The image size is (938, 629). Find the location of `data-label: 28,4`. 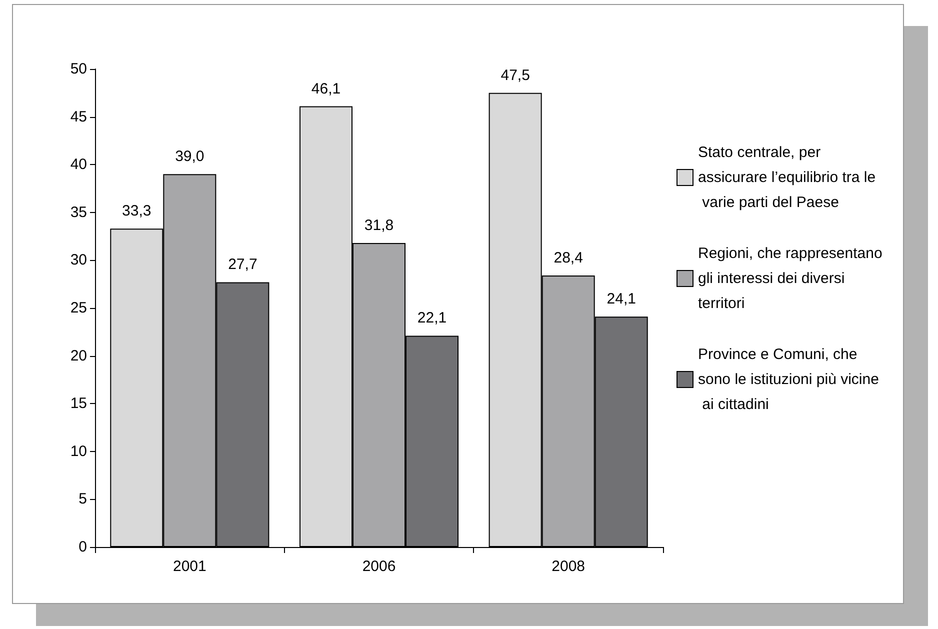

data-label: 28,4 is located at coordinates (568, 257).